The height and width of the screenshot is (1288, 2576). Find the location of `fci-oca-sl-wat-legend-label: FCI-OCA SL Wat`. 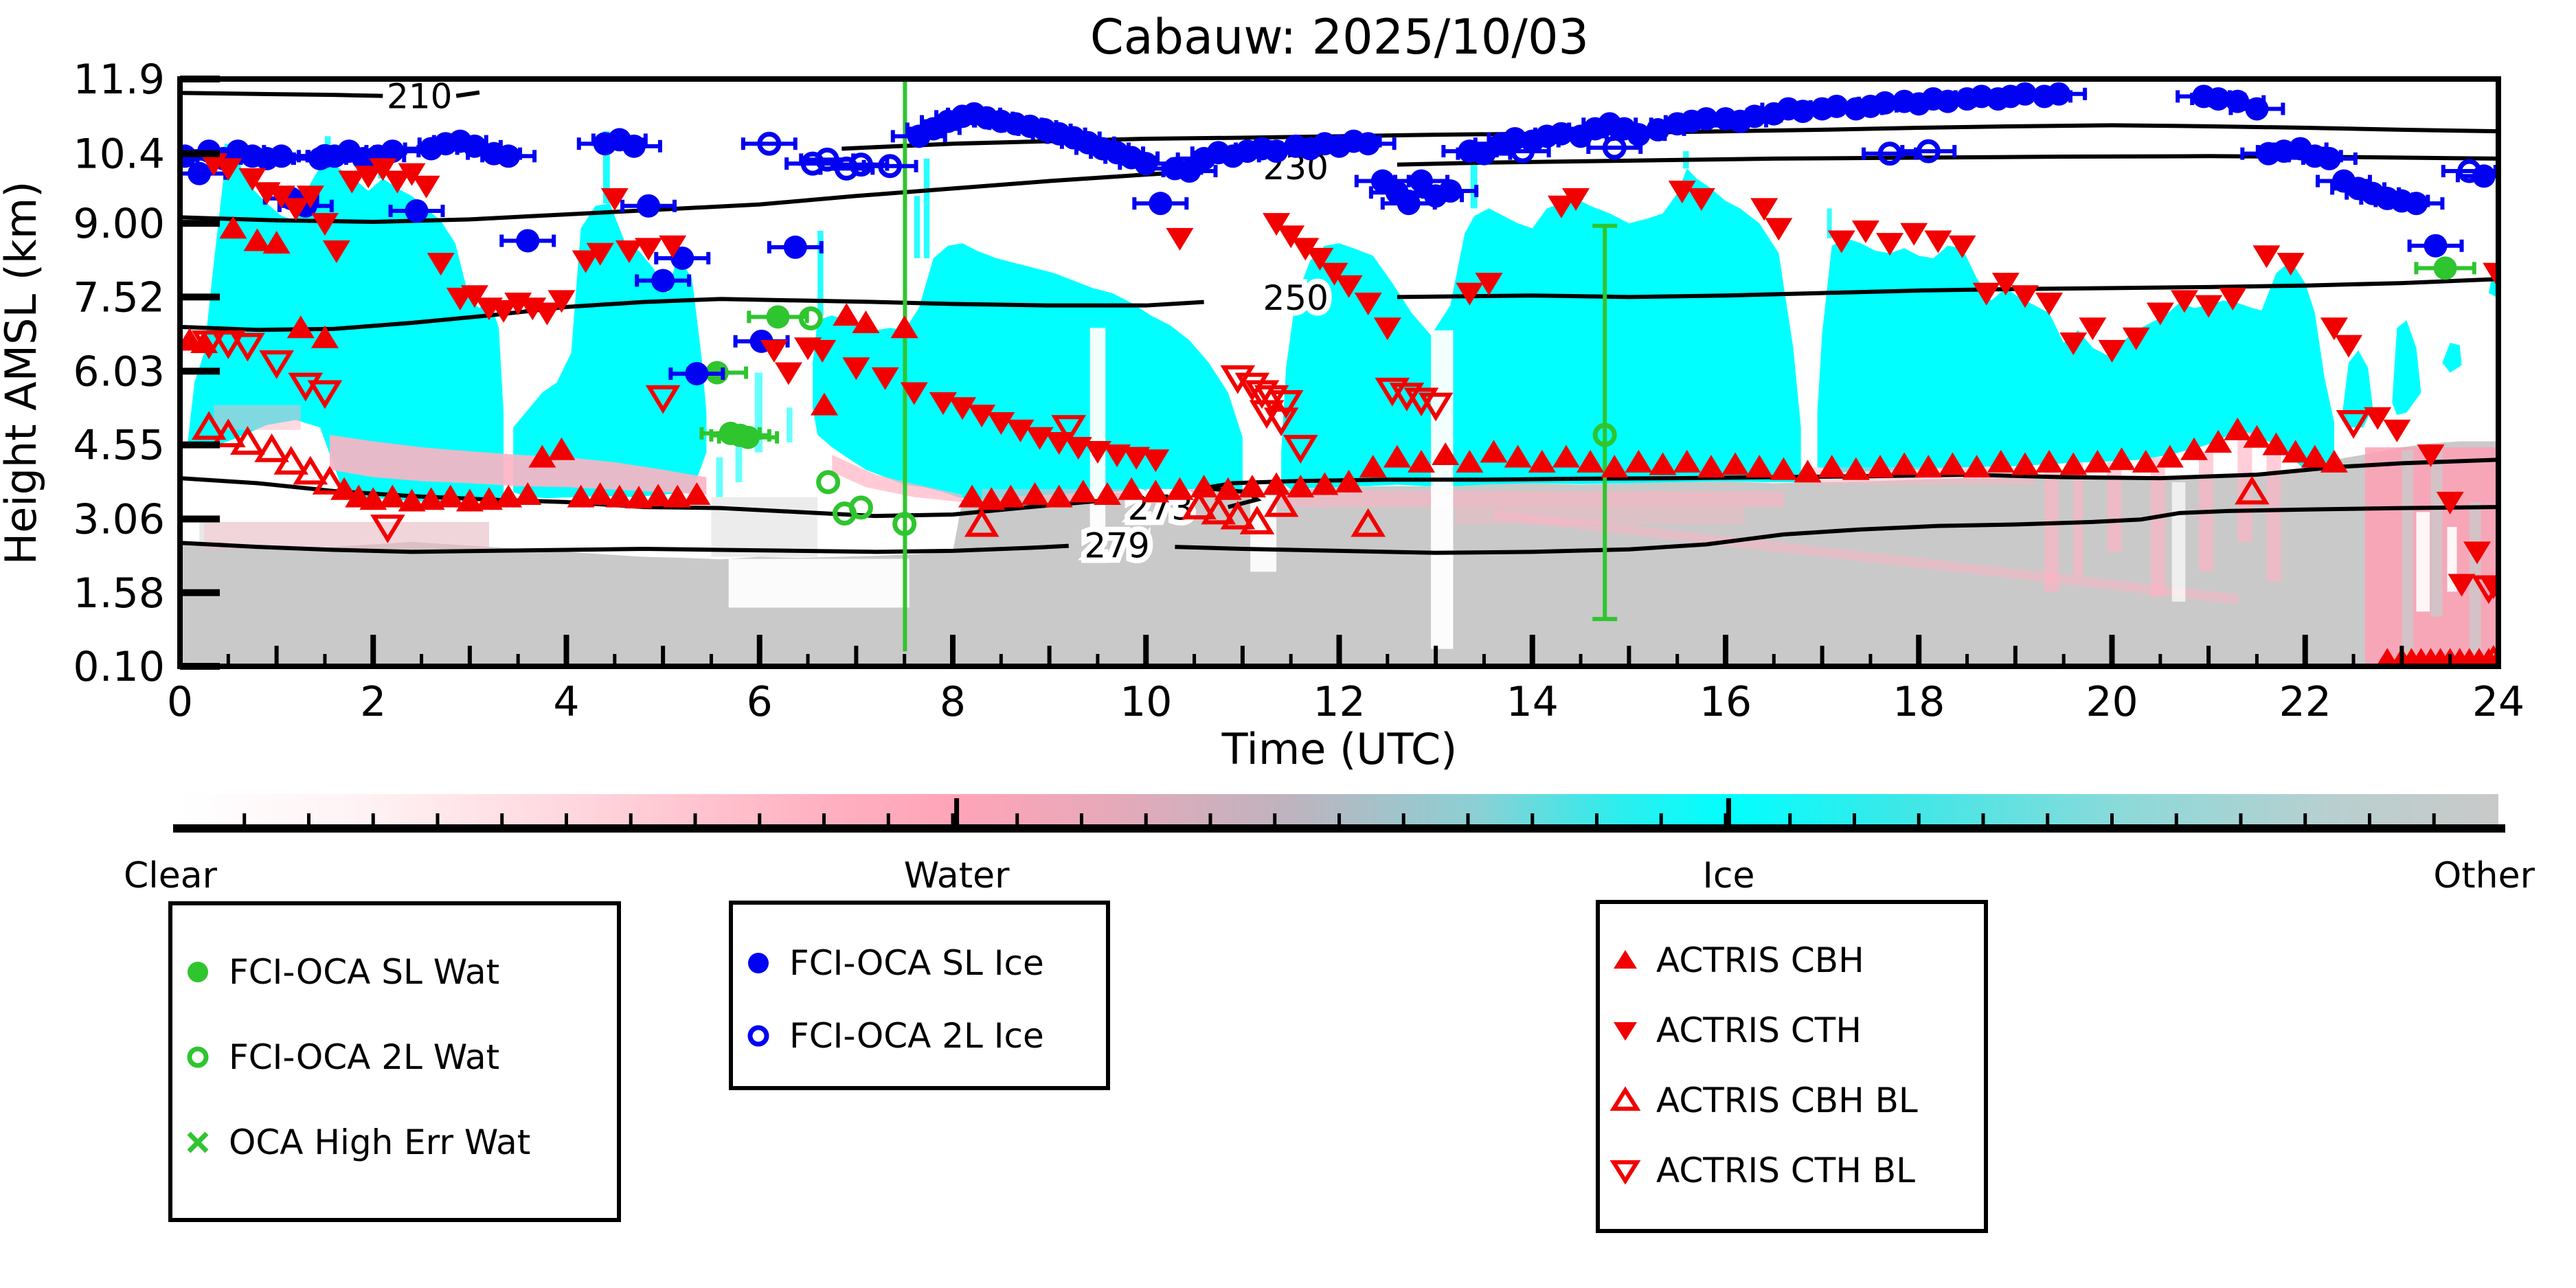

fci-oca-sl-wat-legend-label: FCI-OCA SL Wat is located at coordinates (364, 972).